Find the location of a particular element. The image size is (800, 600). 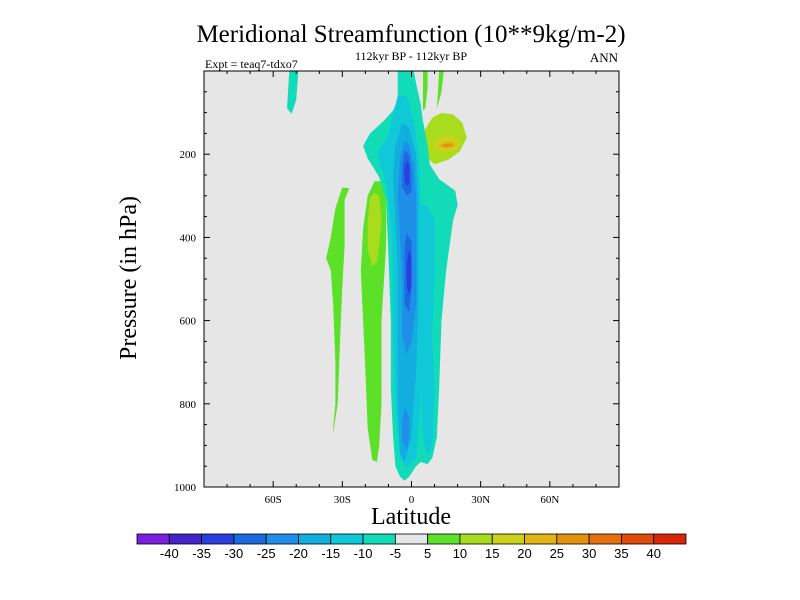

colorbar-label: 40 is located at coordinates (653, 553).